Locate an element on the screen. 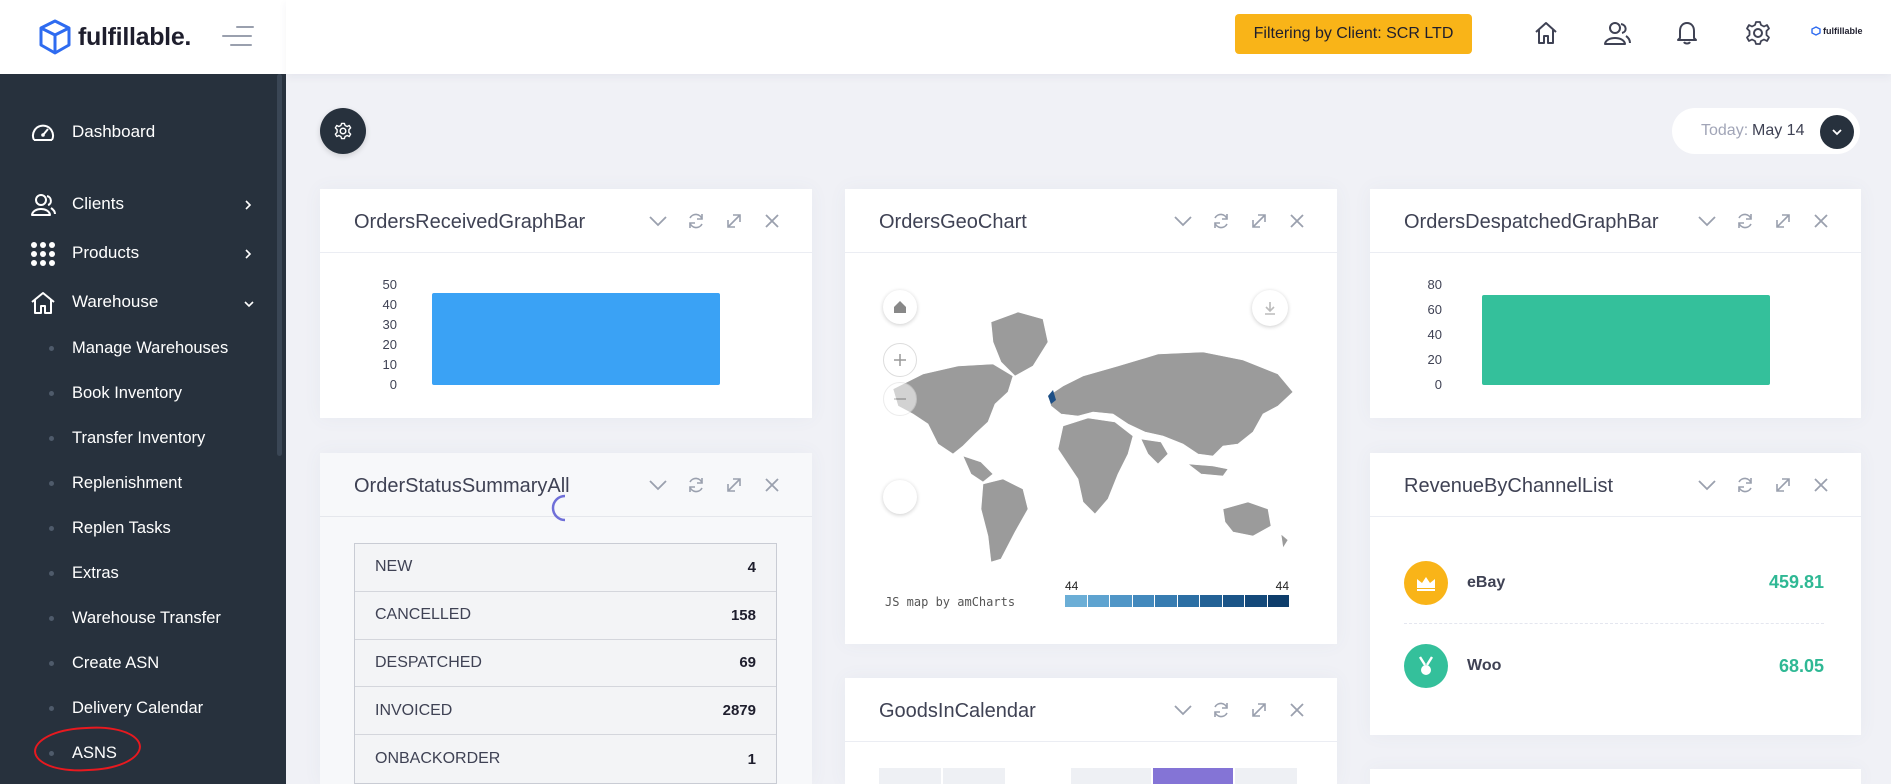 This screenshot has width=1891, height=784. date-picker: Today: May 14 is located at coordinates (1766, 131).